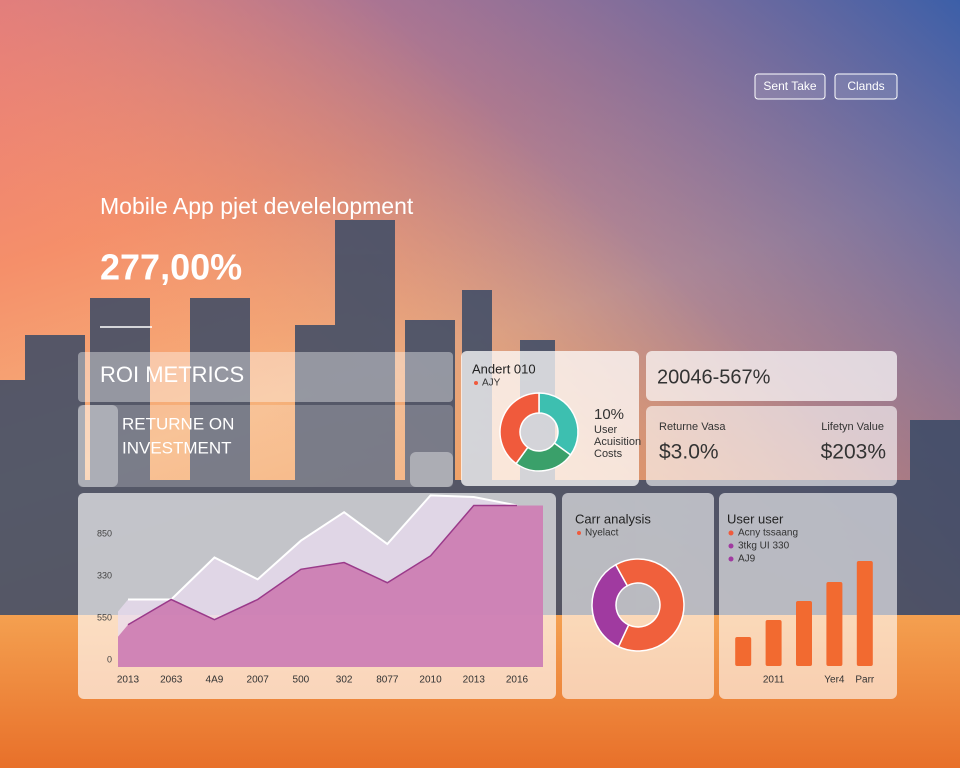  What do you see at coordinates (177, 447) in the screenshot?
I see `roi-subtitle: INVESTMENT` at bounding box center [177, 447].